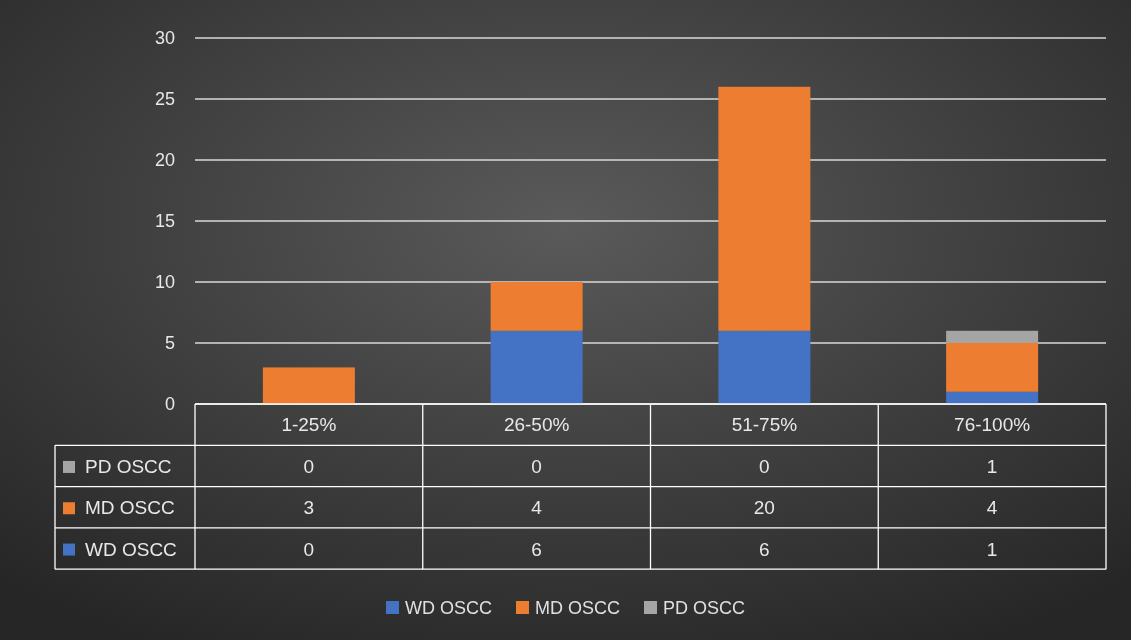 The height and width of the screenshot is (640, 1131). Describe the element at coordinates (164, 99) in the screenshot. I see `y-tick-label: 25` at that location.